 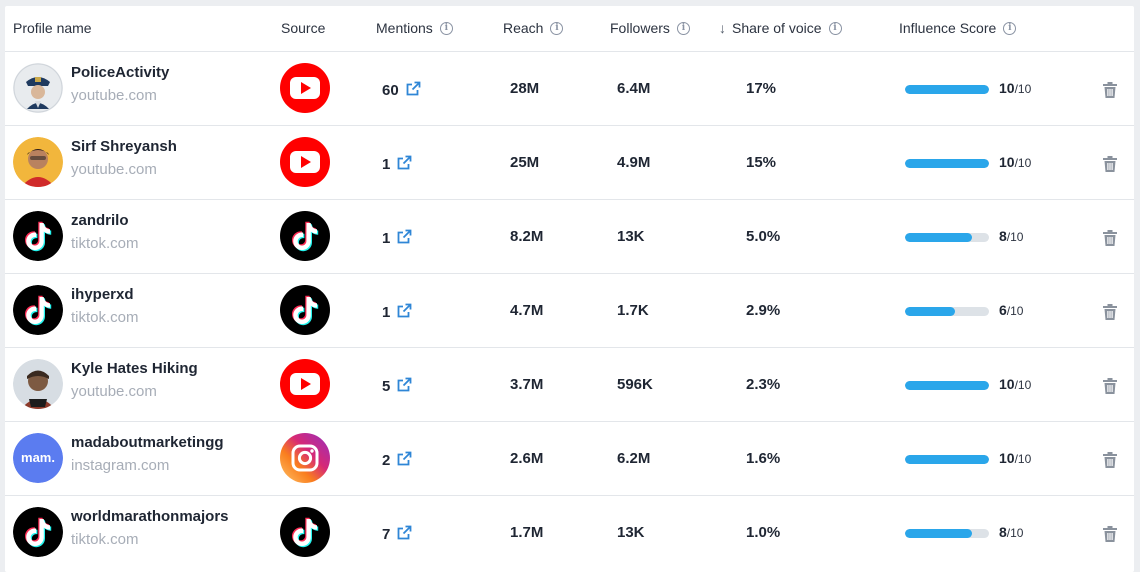 I want to click on profile-name: madaboutmarketingg, so click(x=147, y=442).